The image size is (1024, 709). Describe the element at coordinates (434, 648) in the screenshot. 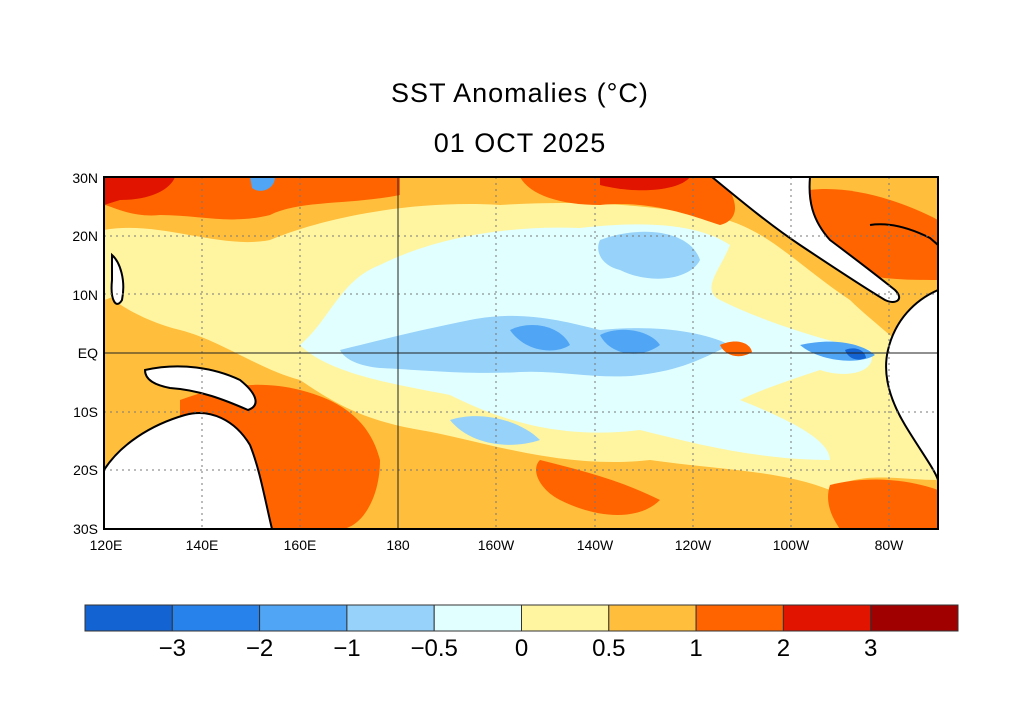

I see `colorbar-label: −0.5` at that location.